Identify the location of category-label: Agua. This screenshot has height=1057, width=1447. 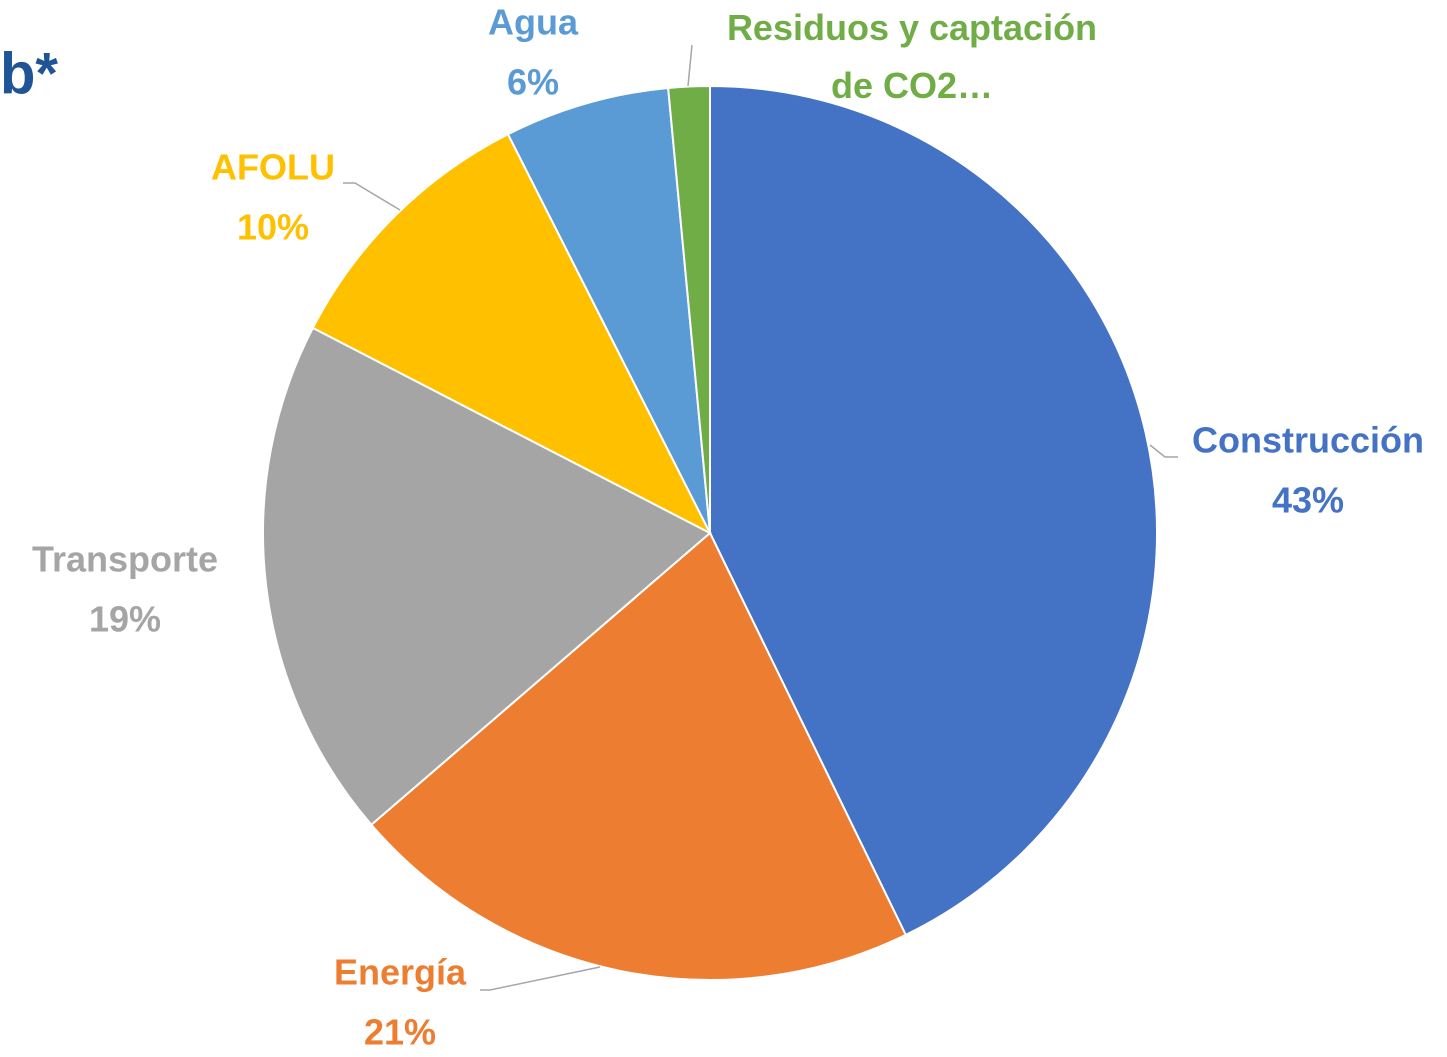
(533, 22).